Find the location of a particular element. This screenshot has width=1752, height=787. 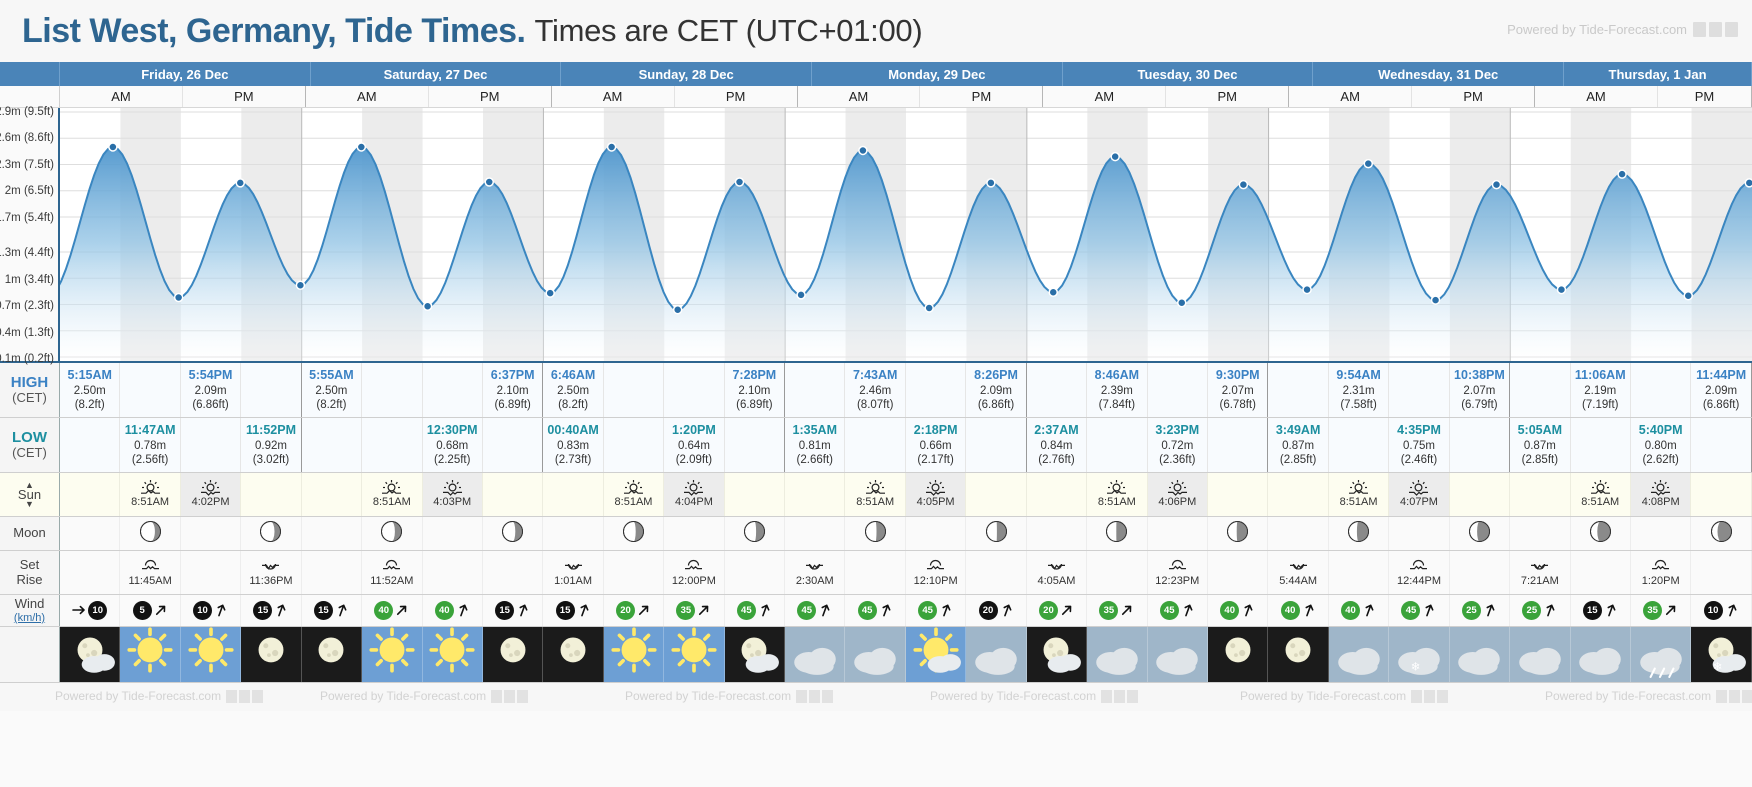

moon-event-time: 5:44AM is located at coordinates (1298, 581).